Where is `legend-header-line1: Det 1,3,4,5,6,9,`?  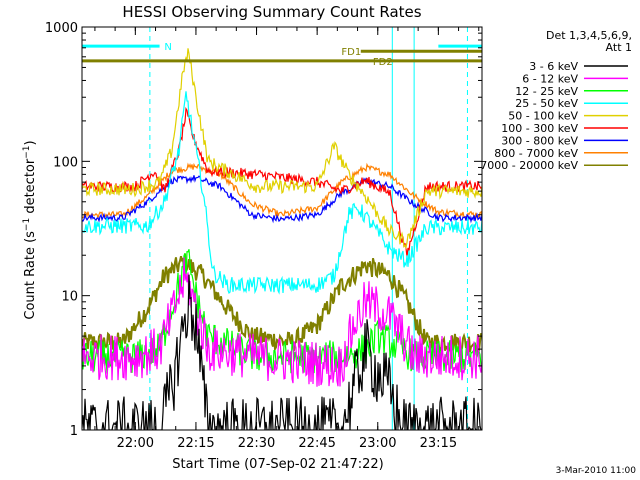 legend-header-line1: Det 1,3,4,5,6,9, is located at coordinates (589, 35).